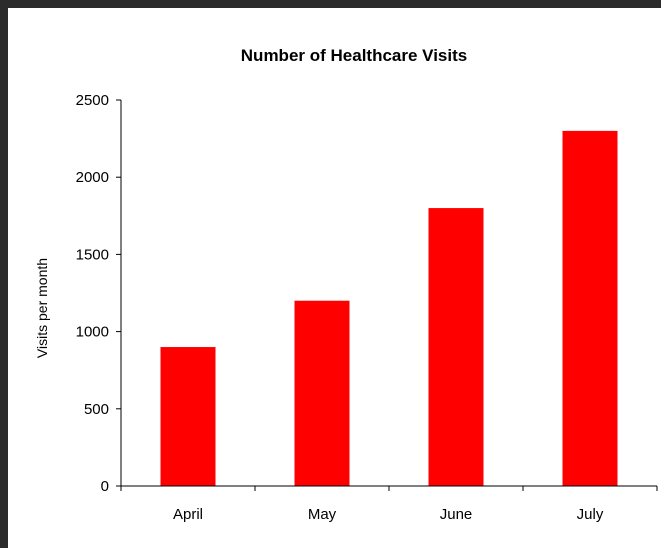  Describe the element at coordinates (456, 514) in the screenshot. I see `x-tick-label-june: June` at that location.